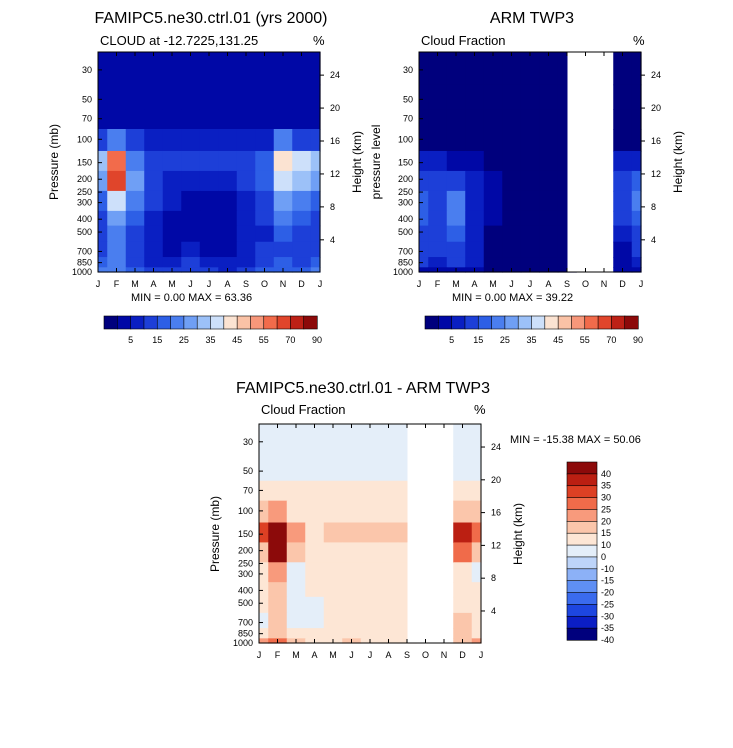 The height and width of the screenshot is (748, 733). Describe the element at coordinates (407, 655) in the screenshot. I see `x-tick-label: S` at that location.